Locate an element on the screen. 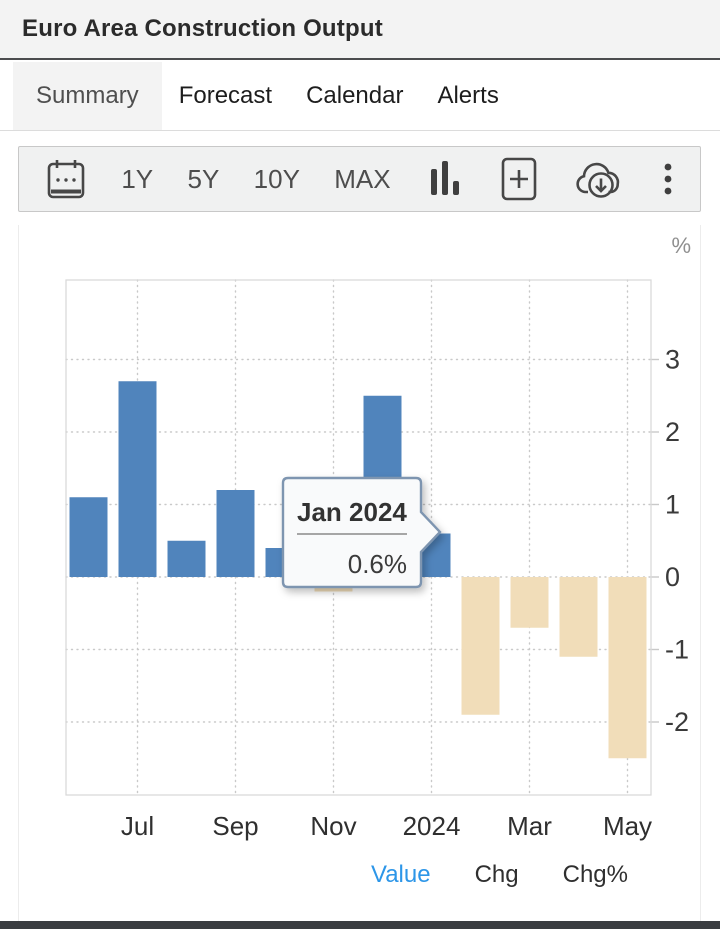  chart-legend: Value Chg Chg% is located at coordinates (360, 875).